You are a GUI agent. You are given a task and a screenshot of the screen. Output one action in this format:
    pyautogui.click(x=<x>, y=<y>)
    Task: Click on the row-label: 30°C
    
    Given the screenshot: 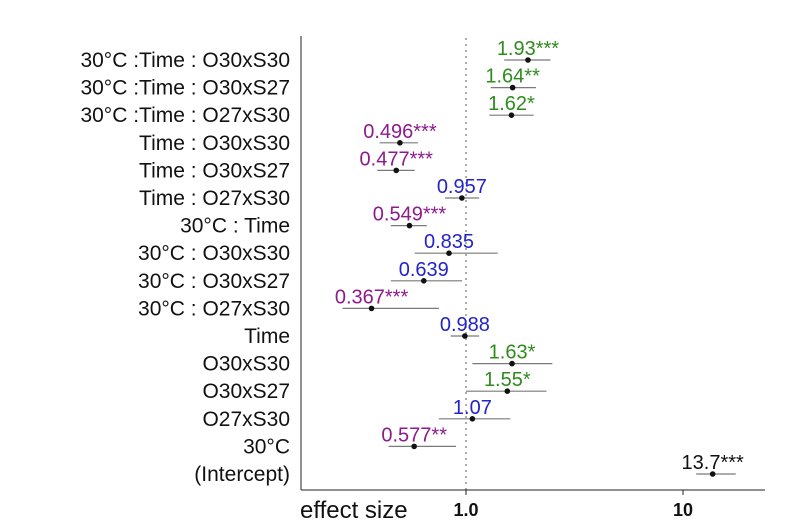 What is the action you would take?
    pyautogui.click(x=266, y=446)
    